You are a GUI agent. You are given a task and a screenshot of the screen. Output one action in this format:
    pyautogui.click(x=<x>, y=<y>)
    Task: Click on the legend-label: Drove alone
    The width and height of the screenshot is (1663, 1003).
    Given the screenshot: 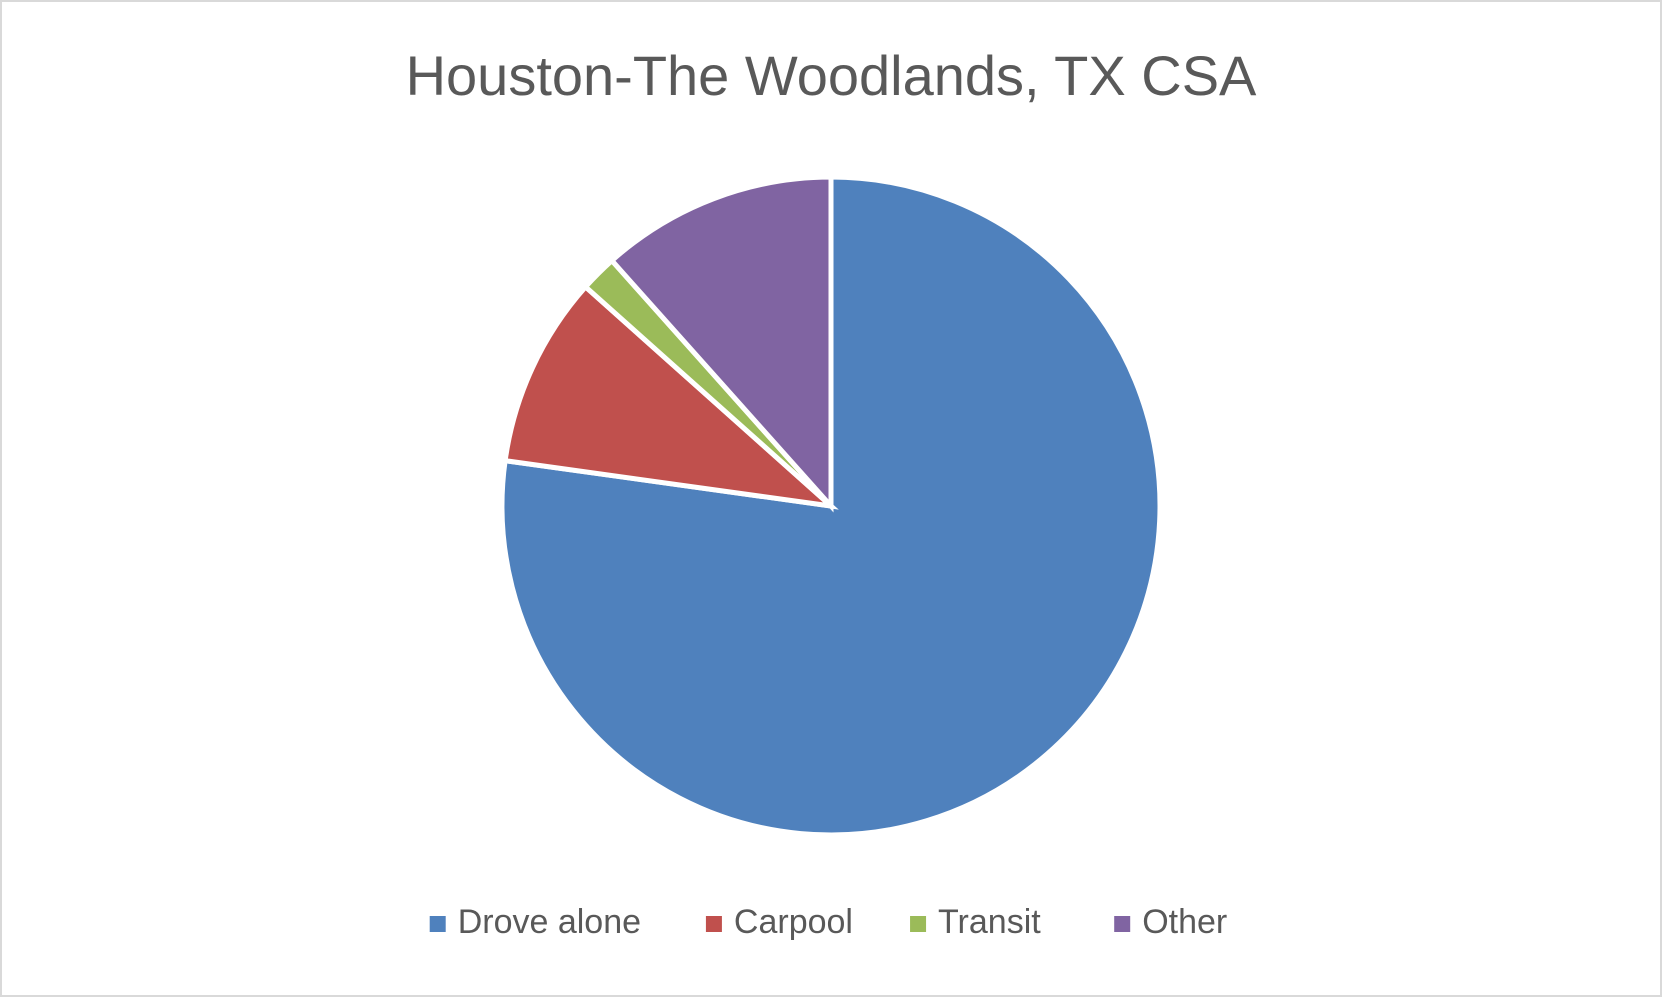 What is the action you would take?
    pyautogui.click(x=549, y=922)
    